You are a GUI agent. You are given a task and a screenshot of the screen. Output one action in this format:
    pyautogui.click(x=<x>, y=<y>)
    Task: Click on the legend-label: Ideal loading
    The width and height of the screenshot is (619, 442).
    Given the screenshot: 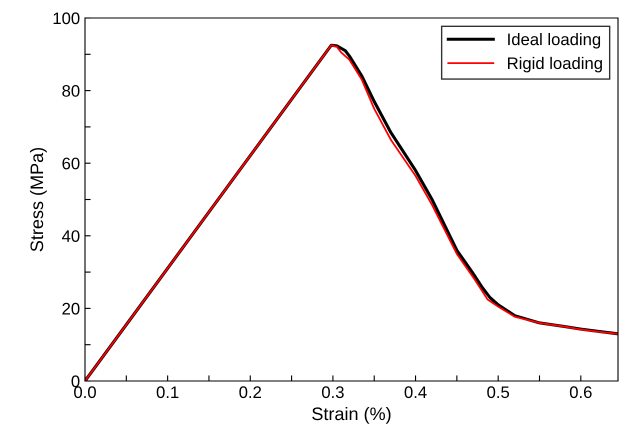 What is the action you would take?
    pyautogui.click(x=554, y=41)
    